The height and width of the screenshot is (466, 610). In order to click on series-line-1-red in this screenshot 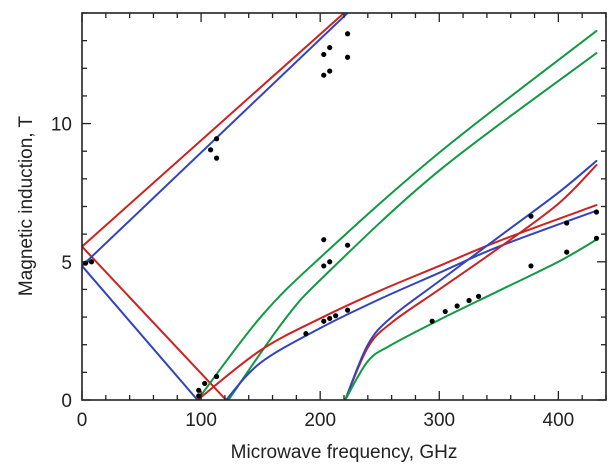, I will do `click(155, 322)`.